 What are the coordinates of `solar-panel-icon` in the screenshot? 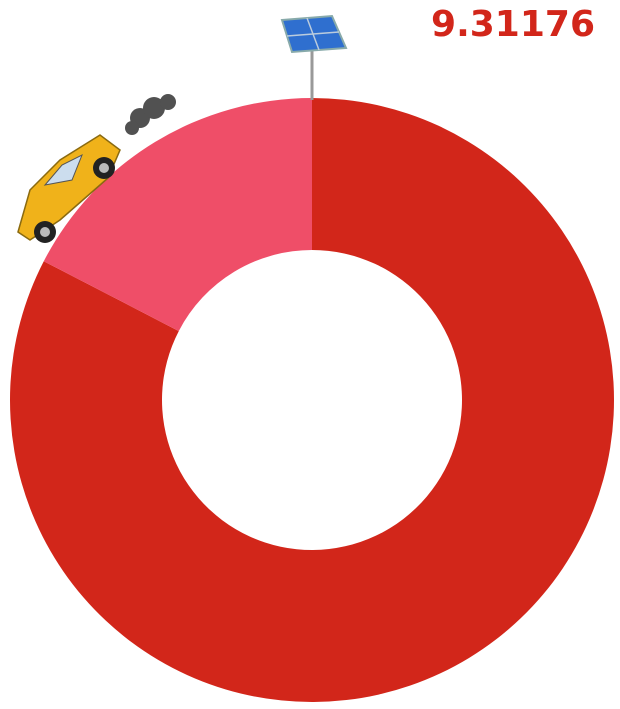 It's located at (314, 57).